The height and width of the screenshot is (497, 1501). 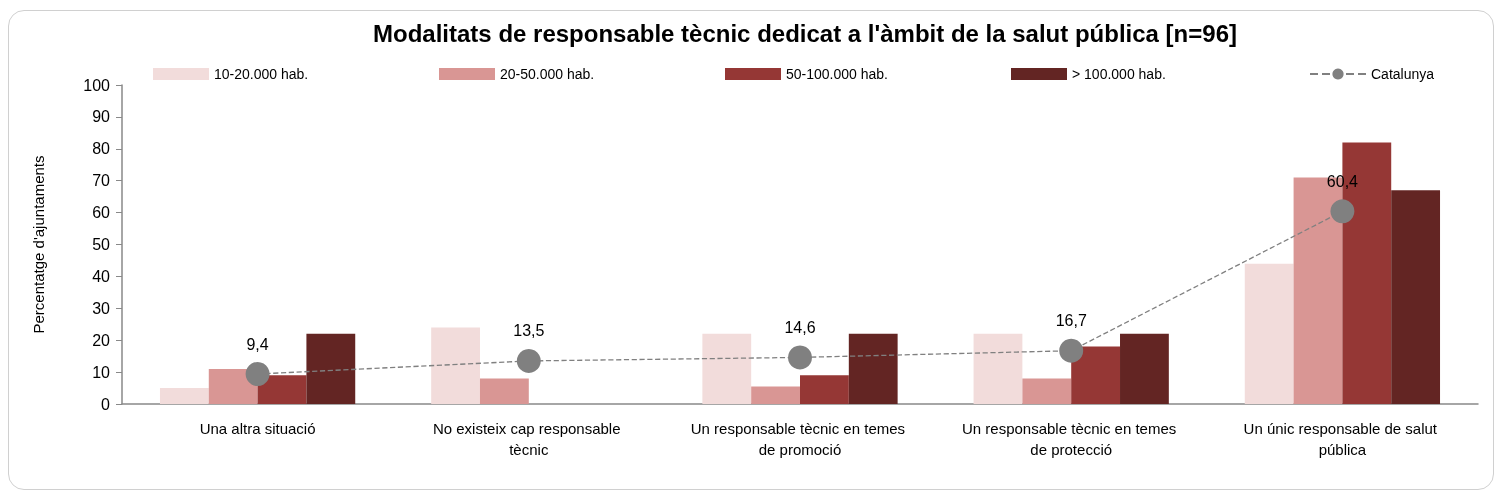 What do you see at coordinates (101, 276) in the screenshot?
I see `y-tick-label: 40` at bounding box center [101, 276].